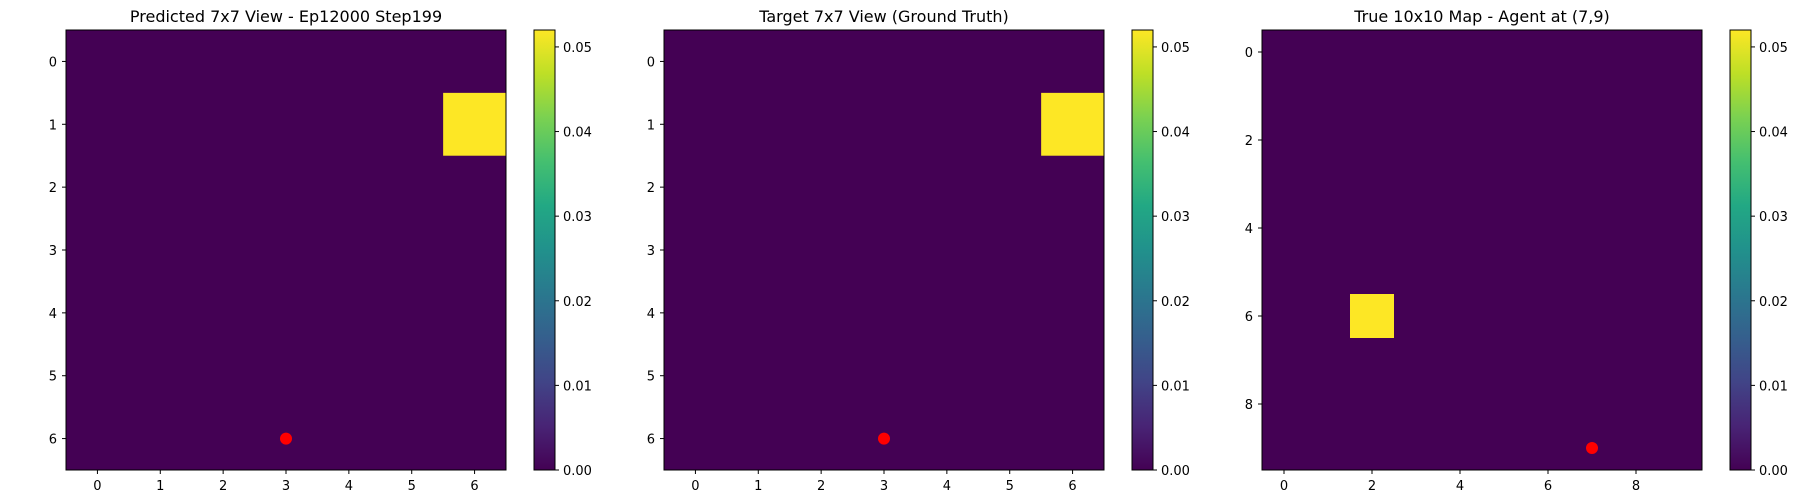 The image size is (1800, 500). Describe the element at coordinates (1636, 486) in the screenshot. I see `x-tick-label: 8` at that location.